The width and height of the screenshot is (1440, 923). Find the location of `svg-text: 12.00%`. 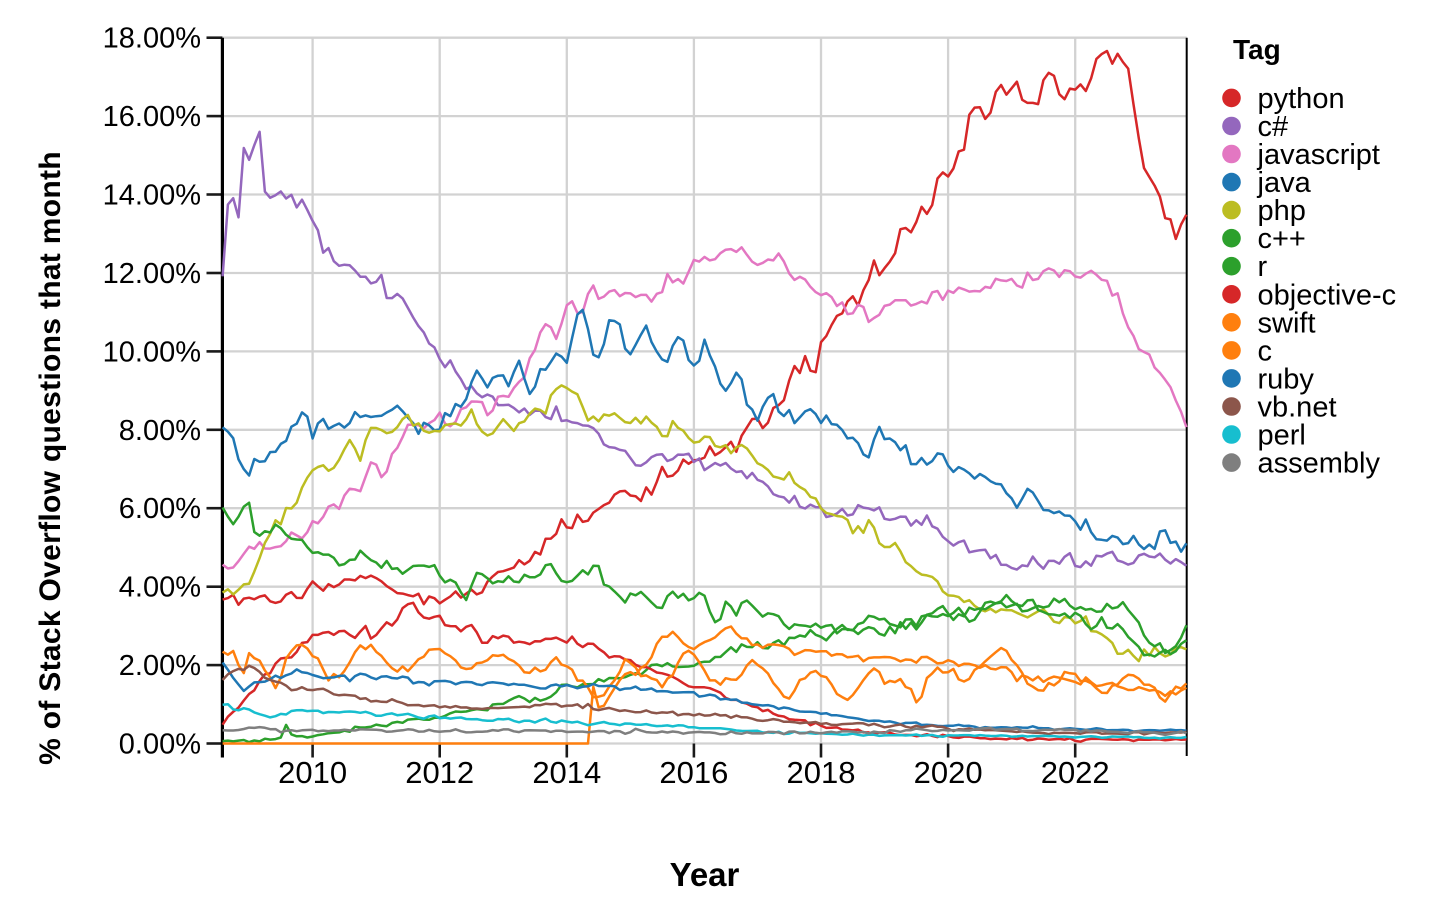

svg-text: 12.00% is located at coordinates (152, 274).